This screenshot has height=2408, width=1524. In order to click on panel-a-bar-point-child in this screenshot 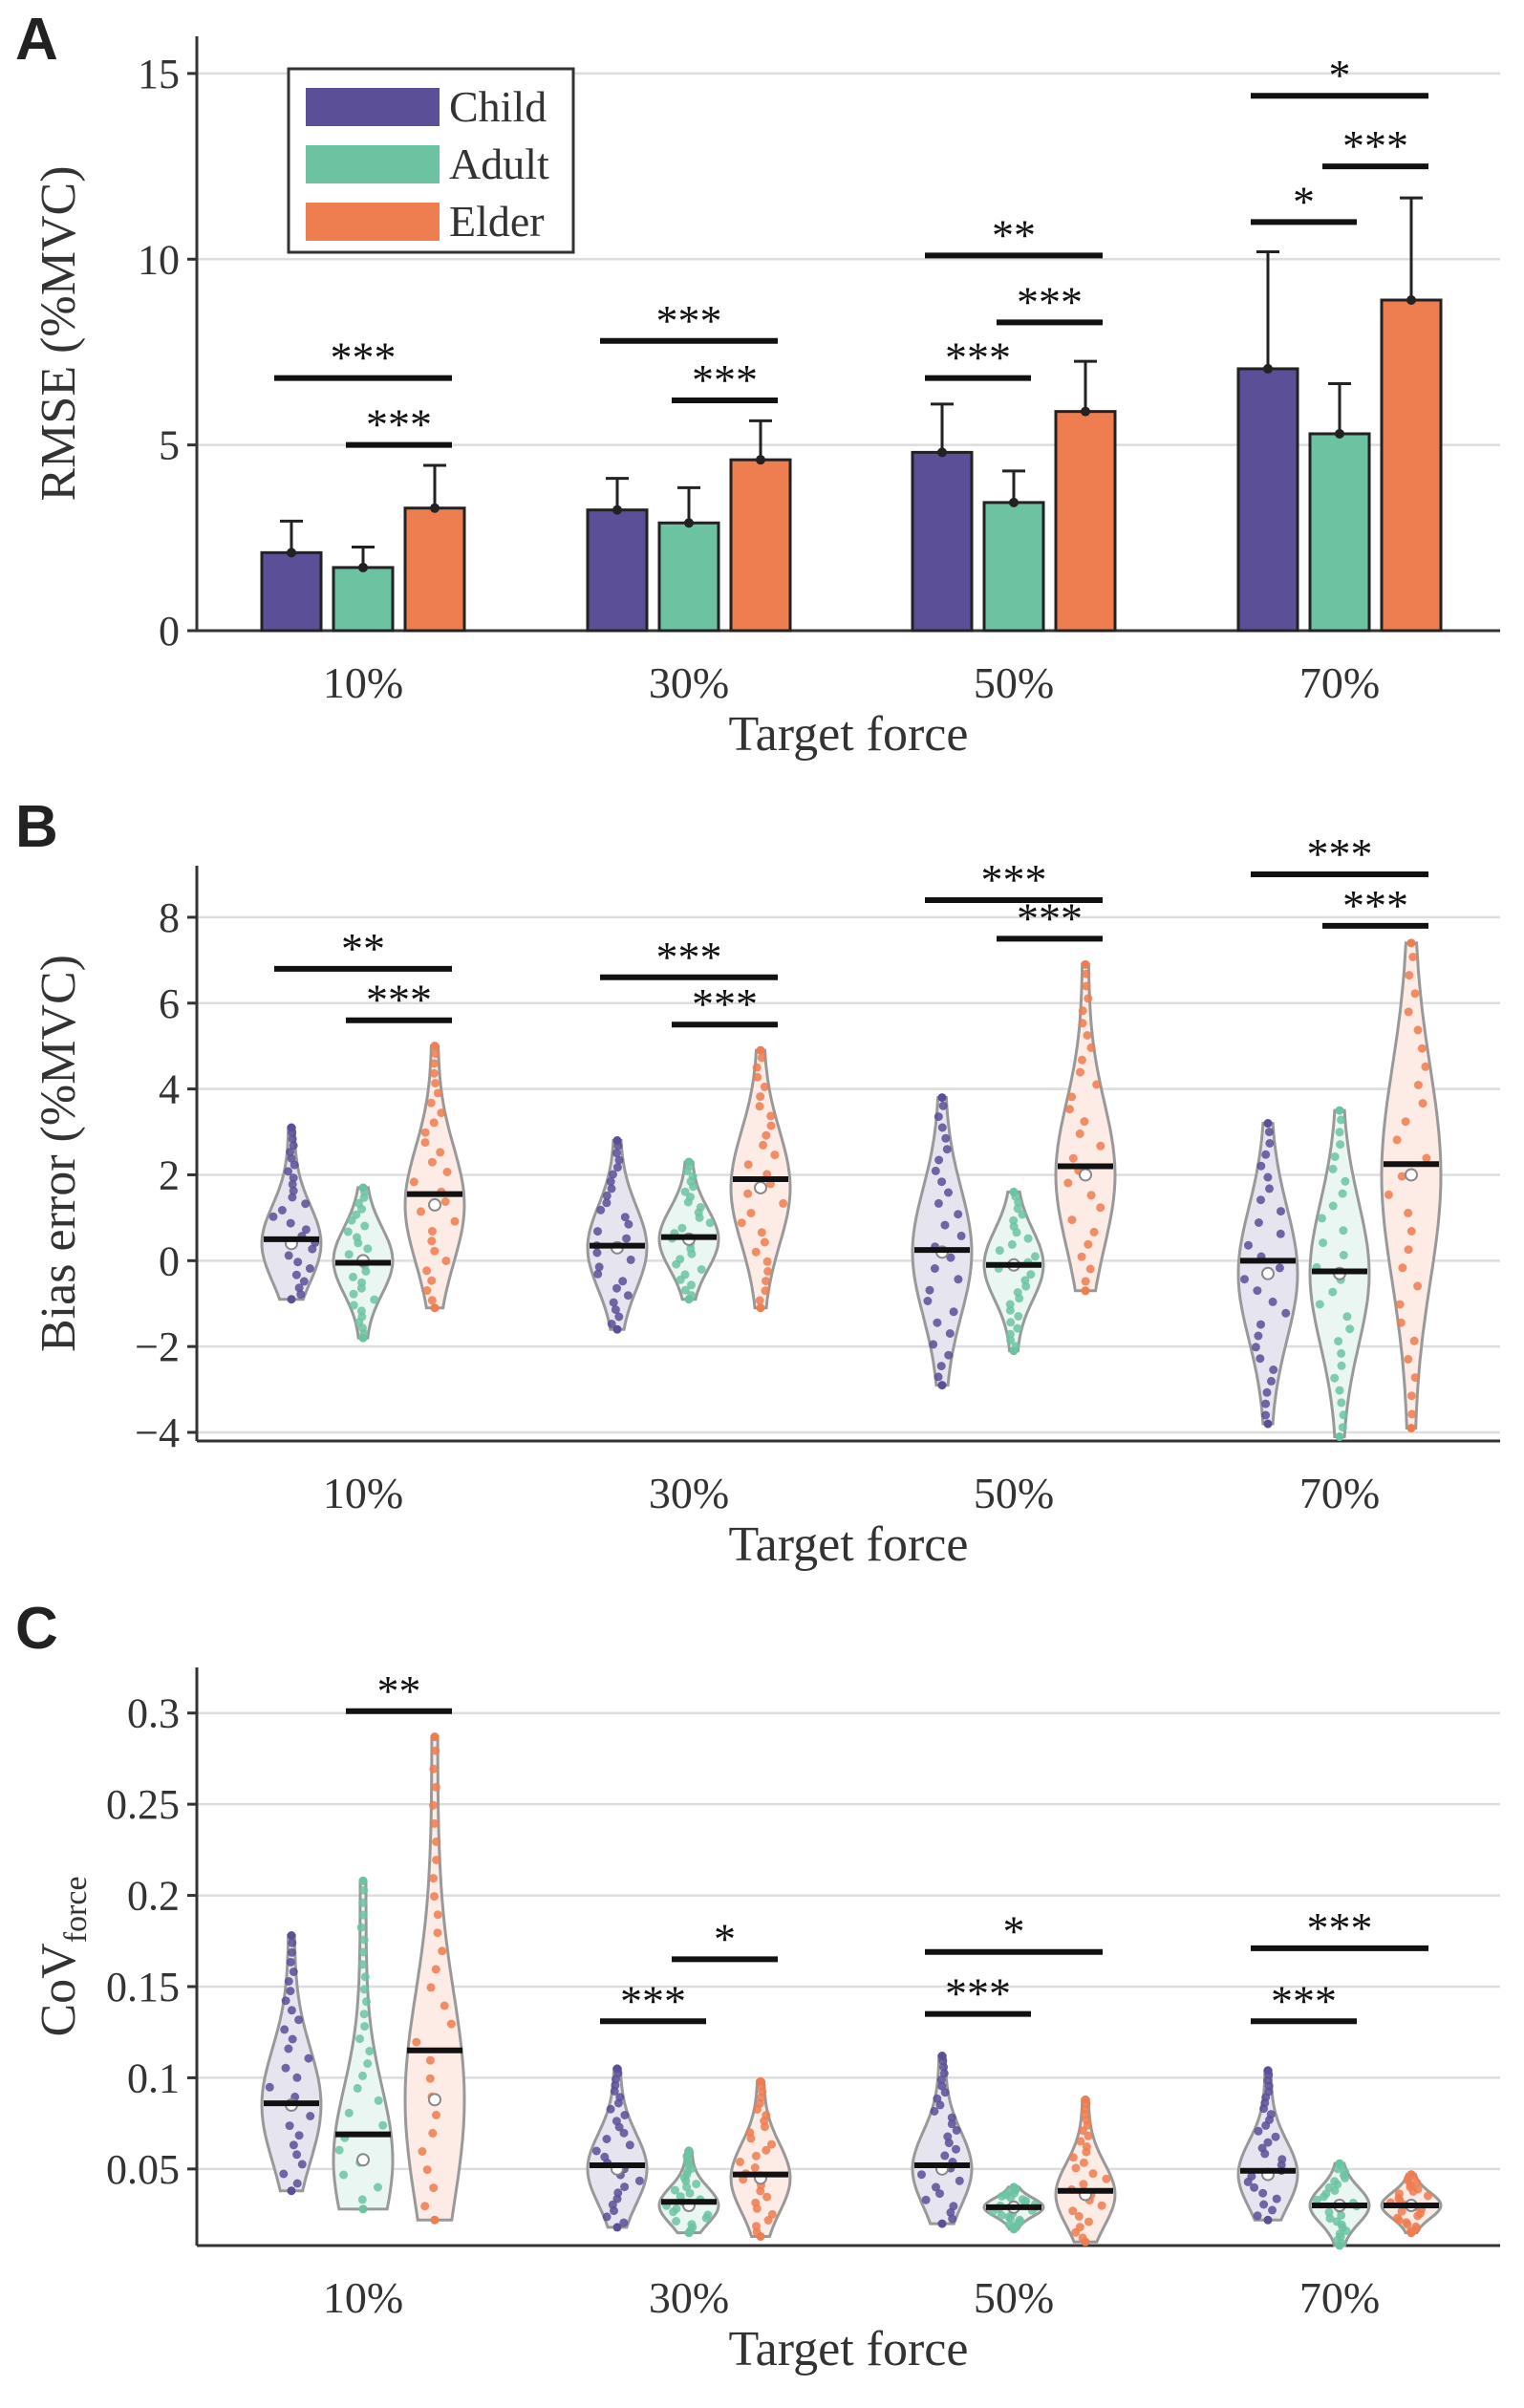, I will do `click(617, 510)`.